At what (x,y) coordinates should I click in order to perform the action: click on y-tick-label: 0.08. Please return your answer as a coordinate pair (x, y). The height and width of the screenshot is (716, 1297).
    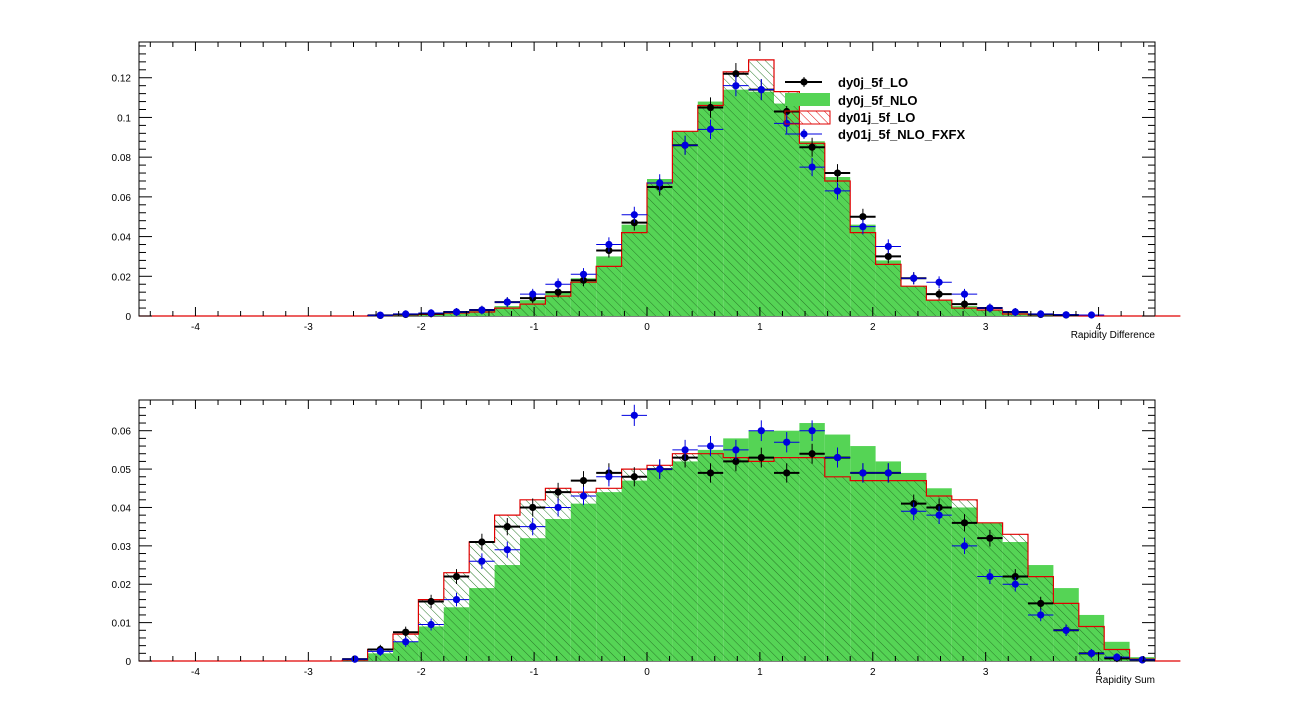
    Looking at the image, I should click on (122, 158).